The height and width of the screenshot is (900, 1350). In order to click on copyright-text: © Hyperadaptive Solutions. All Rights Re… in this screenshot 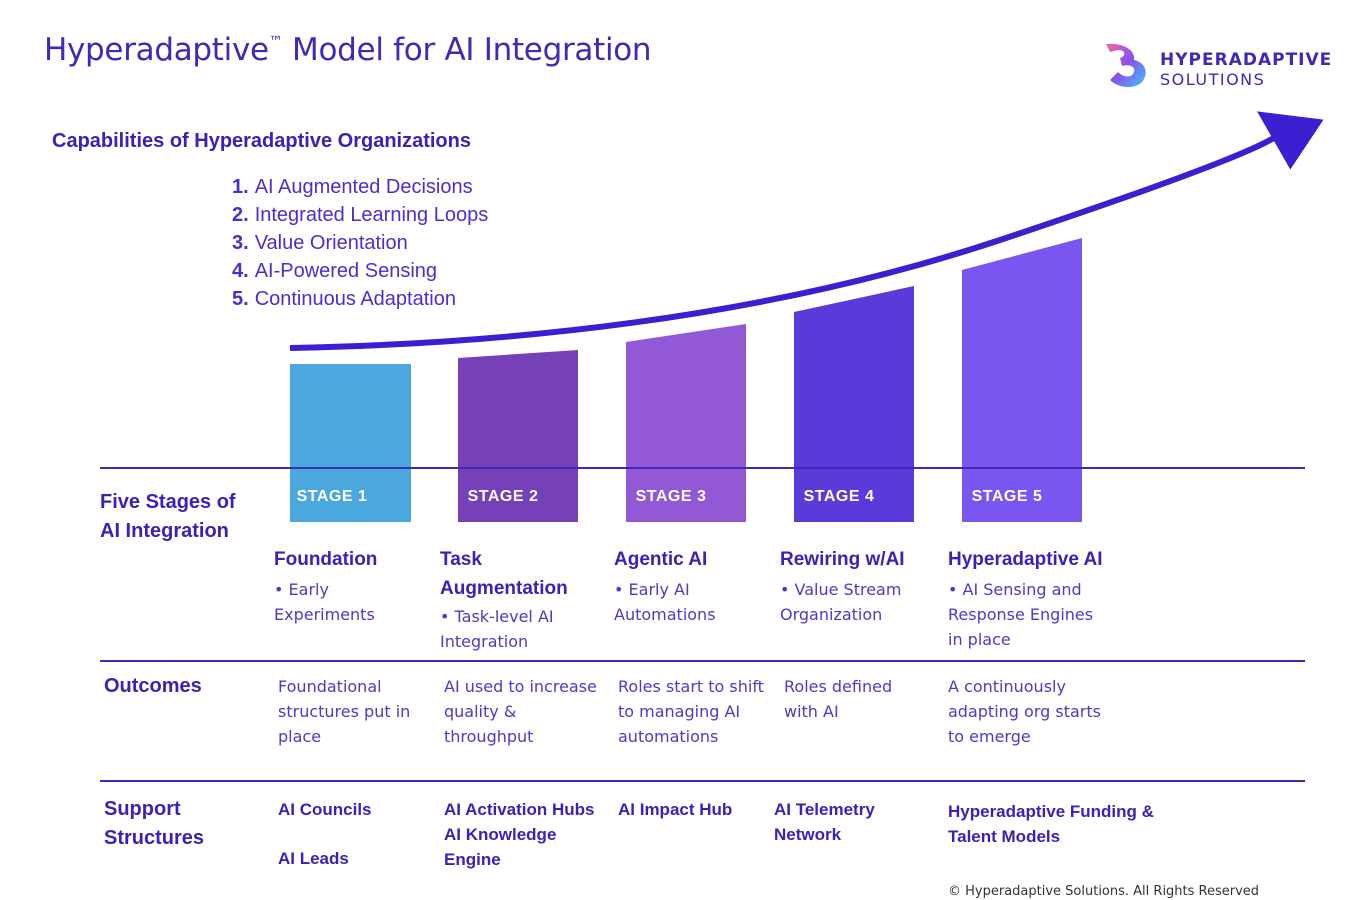, I will do `click(1104, 891)`.